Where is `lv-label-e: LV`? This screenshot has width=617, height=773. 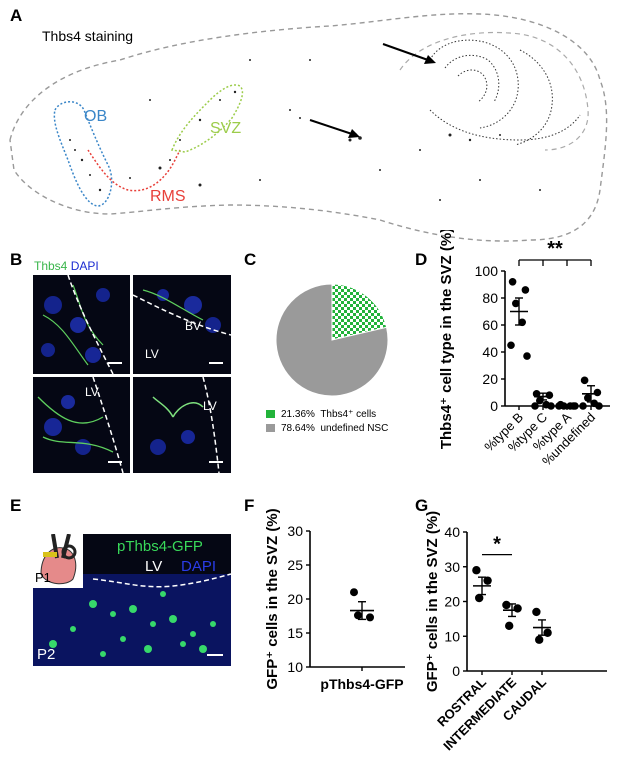 lv-label-e: LV is located at coordinates (154, 566).